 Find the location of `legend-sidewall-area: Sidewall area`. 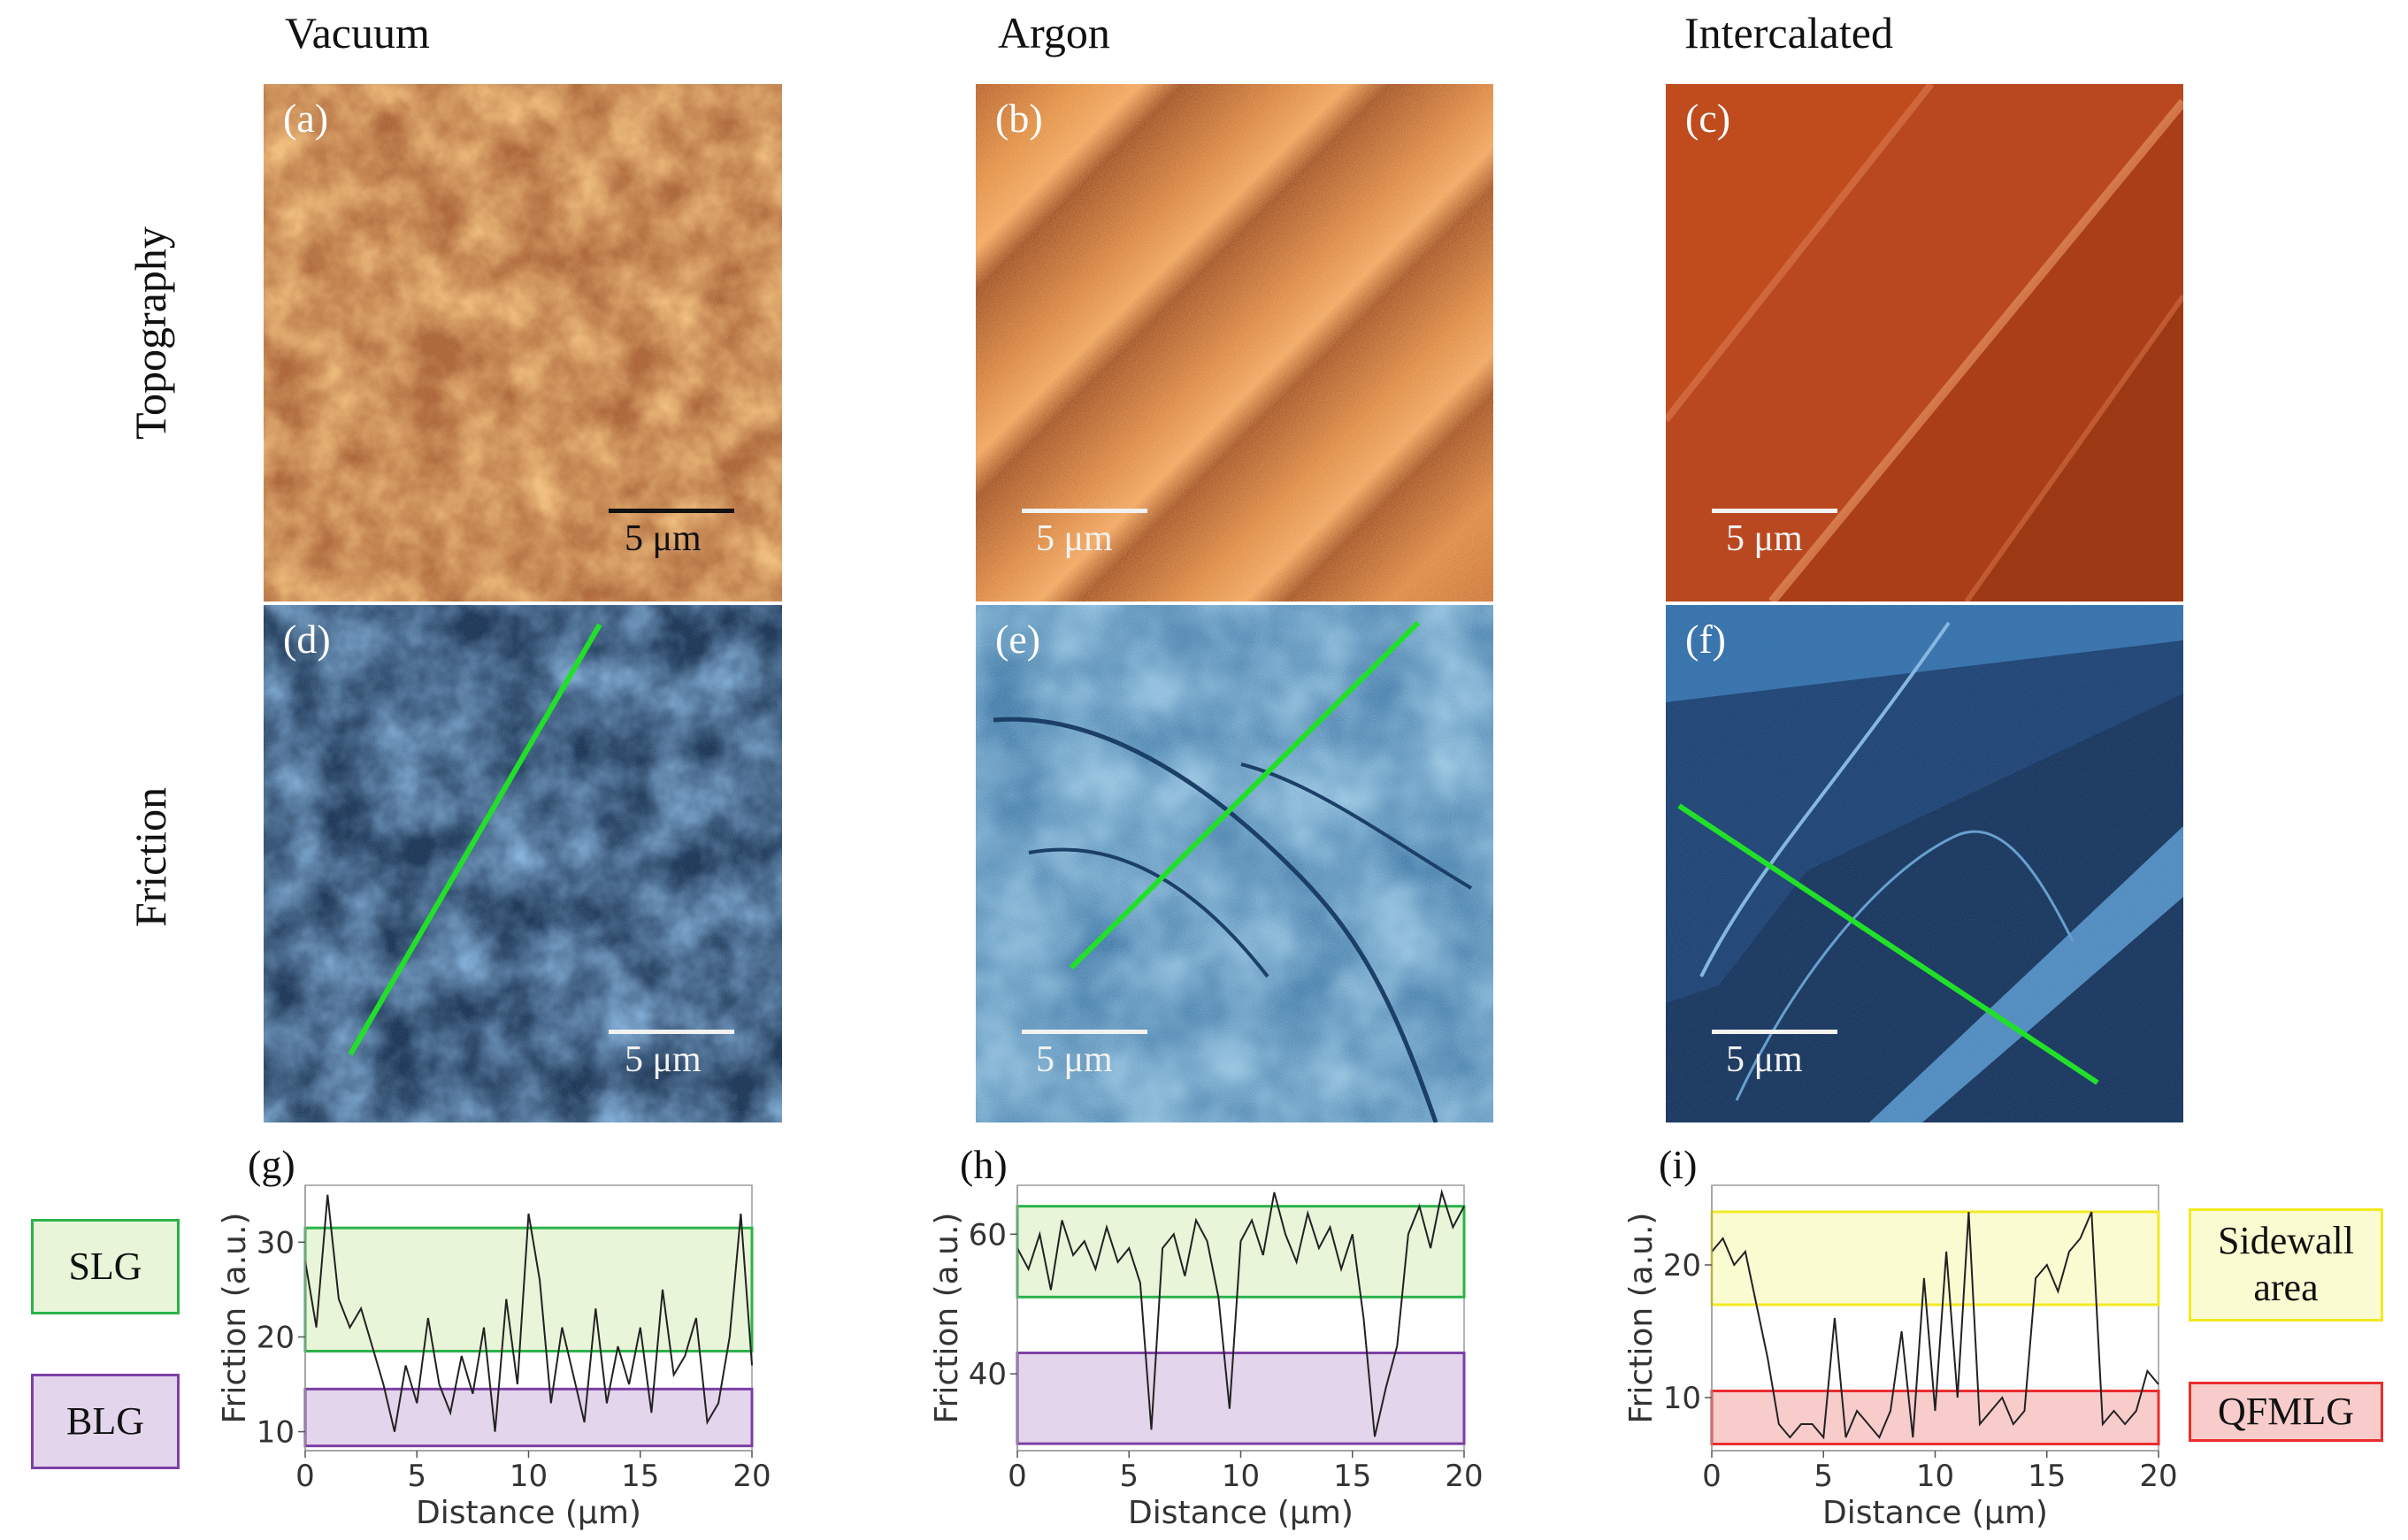

legend-sidewall-area: Sidewall area is located at coordinates (2286, 1265).